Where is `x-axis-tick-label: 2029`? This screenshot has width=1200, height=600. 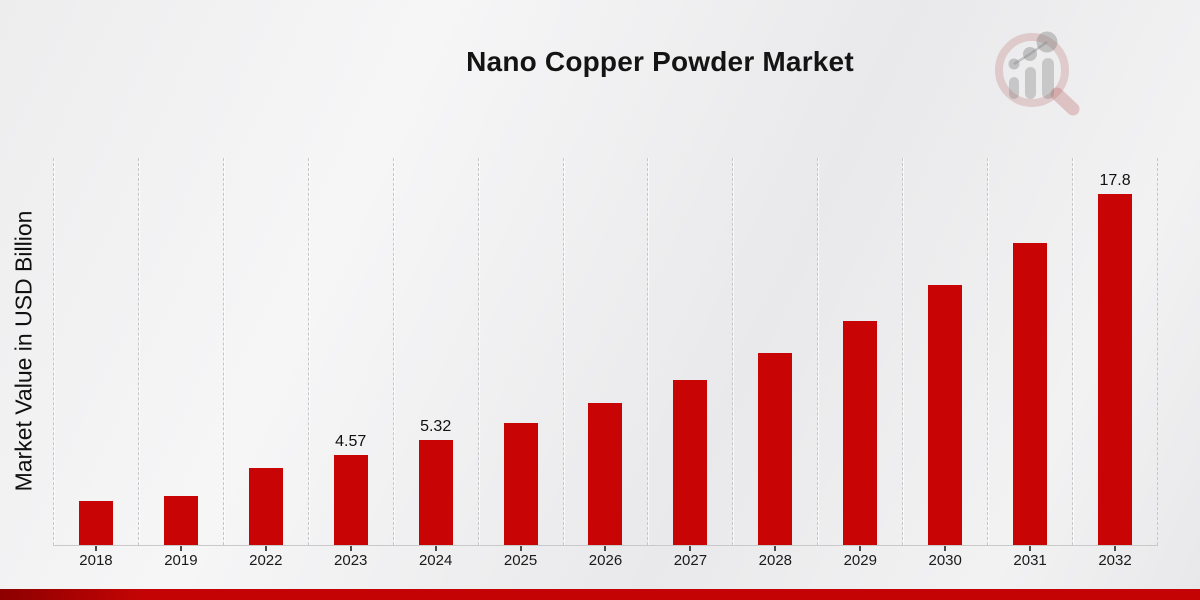 x-axis-tick-label: 2029 is located at coordinates (860, 560).